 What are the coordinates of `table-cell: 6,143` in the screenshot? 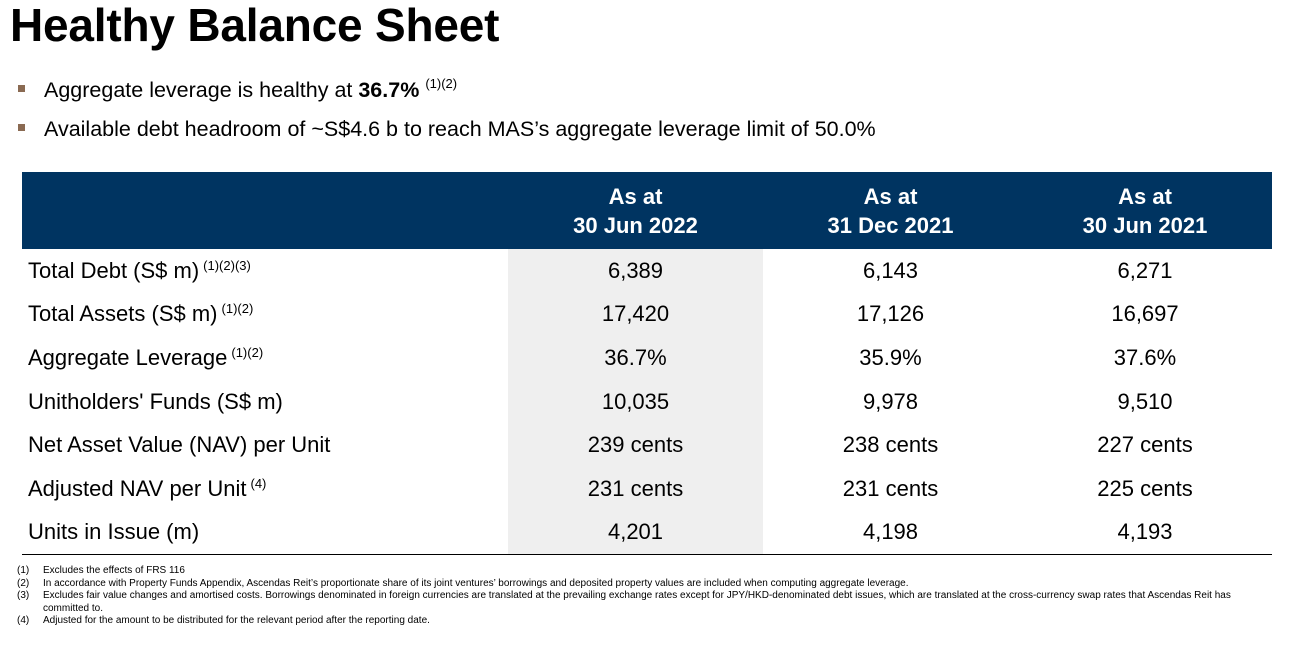 It's located at (890, 270).